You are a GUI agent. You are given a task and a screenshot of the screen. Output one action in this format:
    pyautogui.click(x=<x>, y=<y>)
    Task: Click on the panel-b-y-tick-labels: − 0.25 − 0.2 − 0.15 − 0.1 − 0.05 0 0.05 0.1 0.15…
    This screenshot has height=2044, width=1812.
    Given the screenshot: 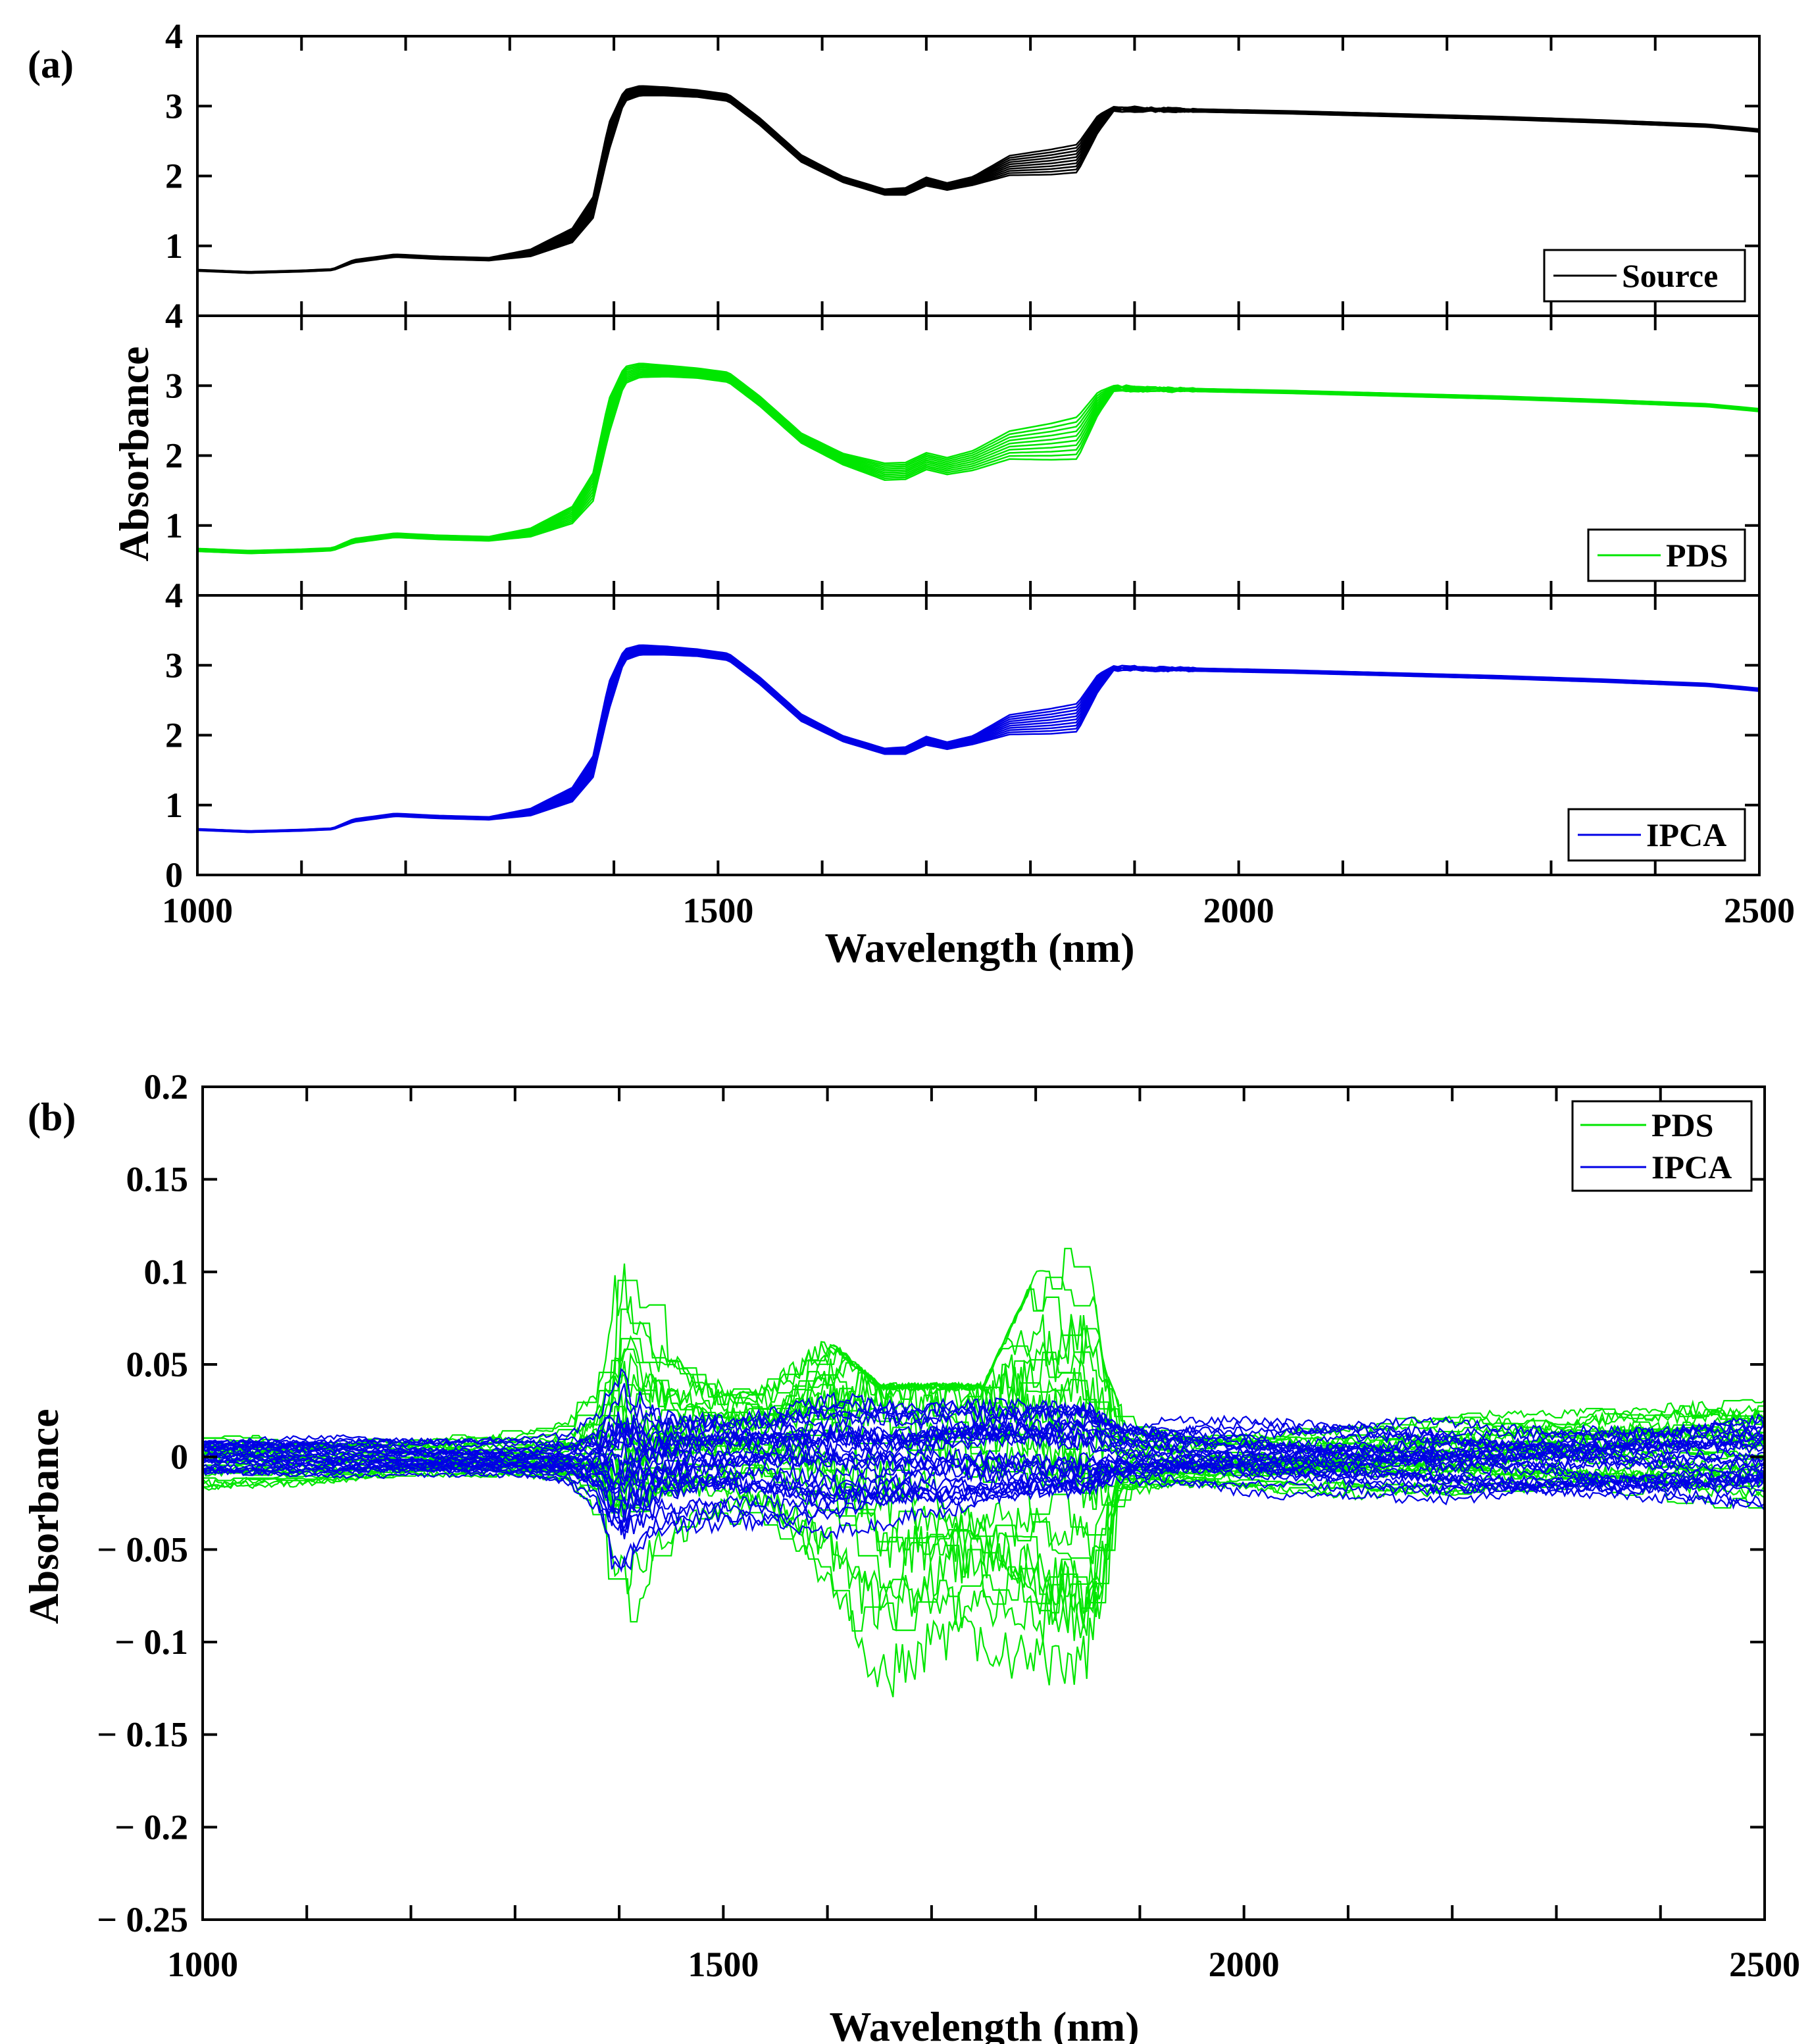 What is the action you would take?
    pyautogui.click(x=142, y=1503)
    